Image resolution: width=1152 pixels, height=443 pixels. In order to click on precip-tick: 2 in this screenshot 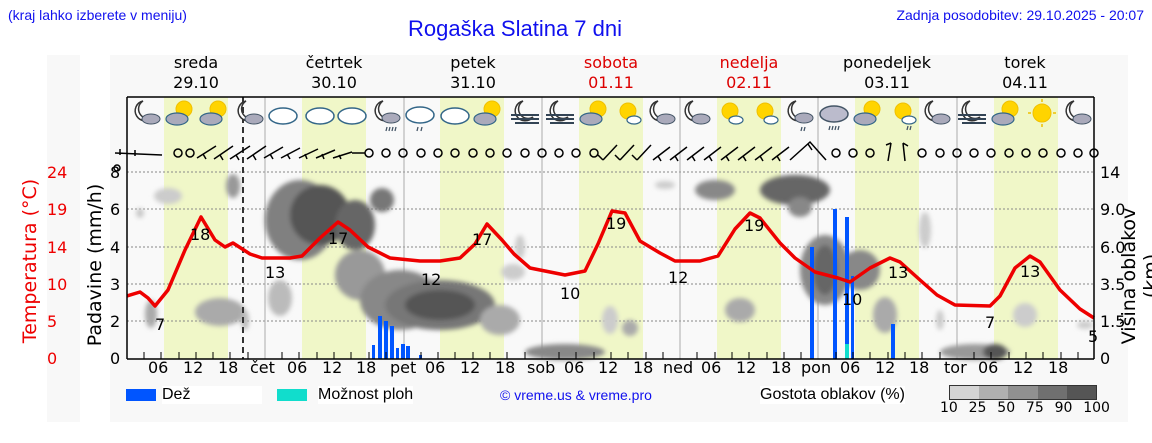, I will do `click(115, 321)`.